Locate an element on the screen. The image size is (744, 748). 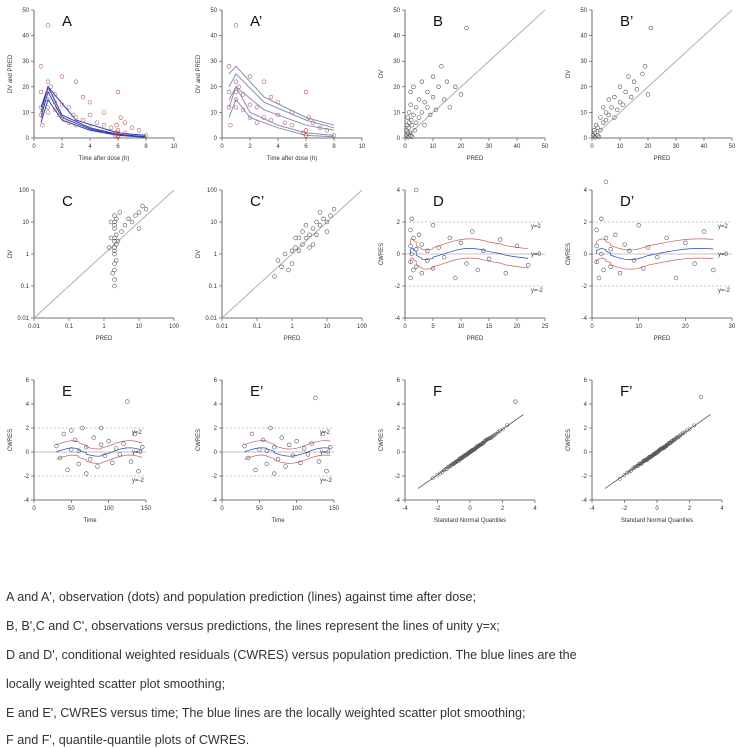
x-tick-label: 40 is located at coordinates (517, 147).